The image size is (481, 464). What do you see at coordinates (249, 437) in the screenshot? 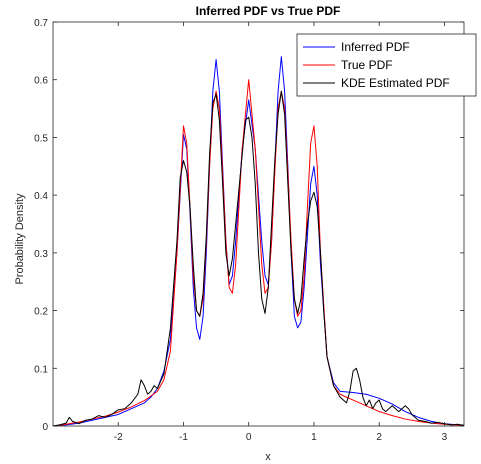
I see `x-tick-label: 0` at bounding box center [249, 437].